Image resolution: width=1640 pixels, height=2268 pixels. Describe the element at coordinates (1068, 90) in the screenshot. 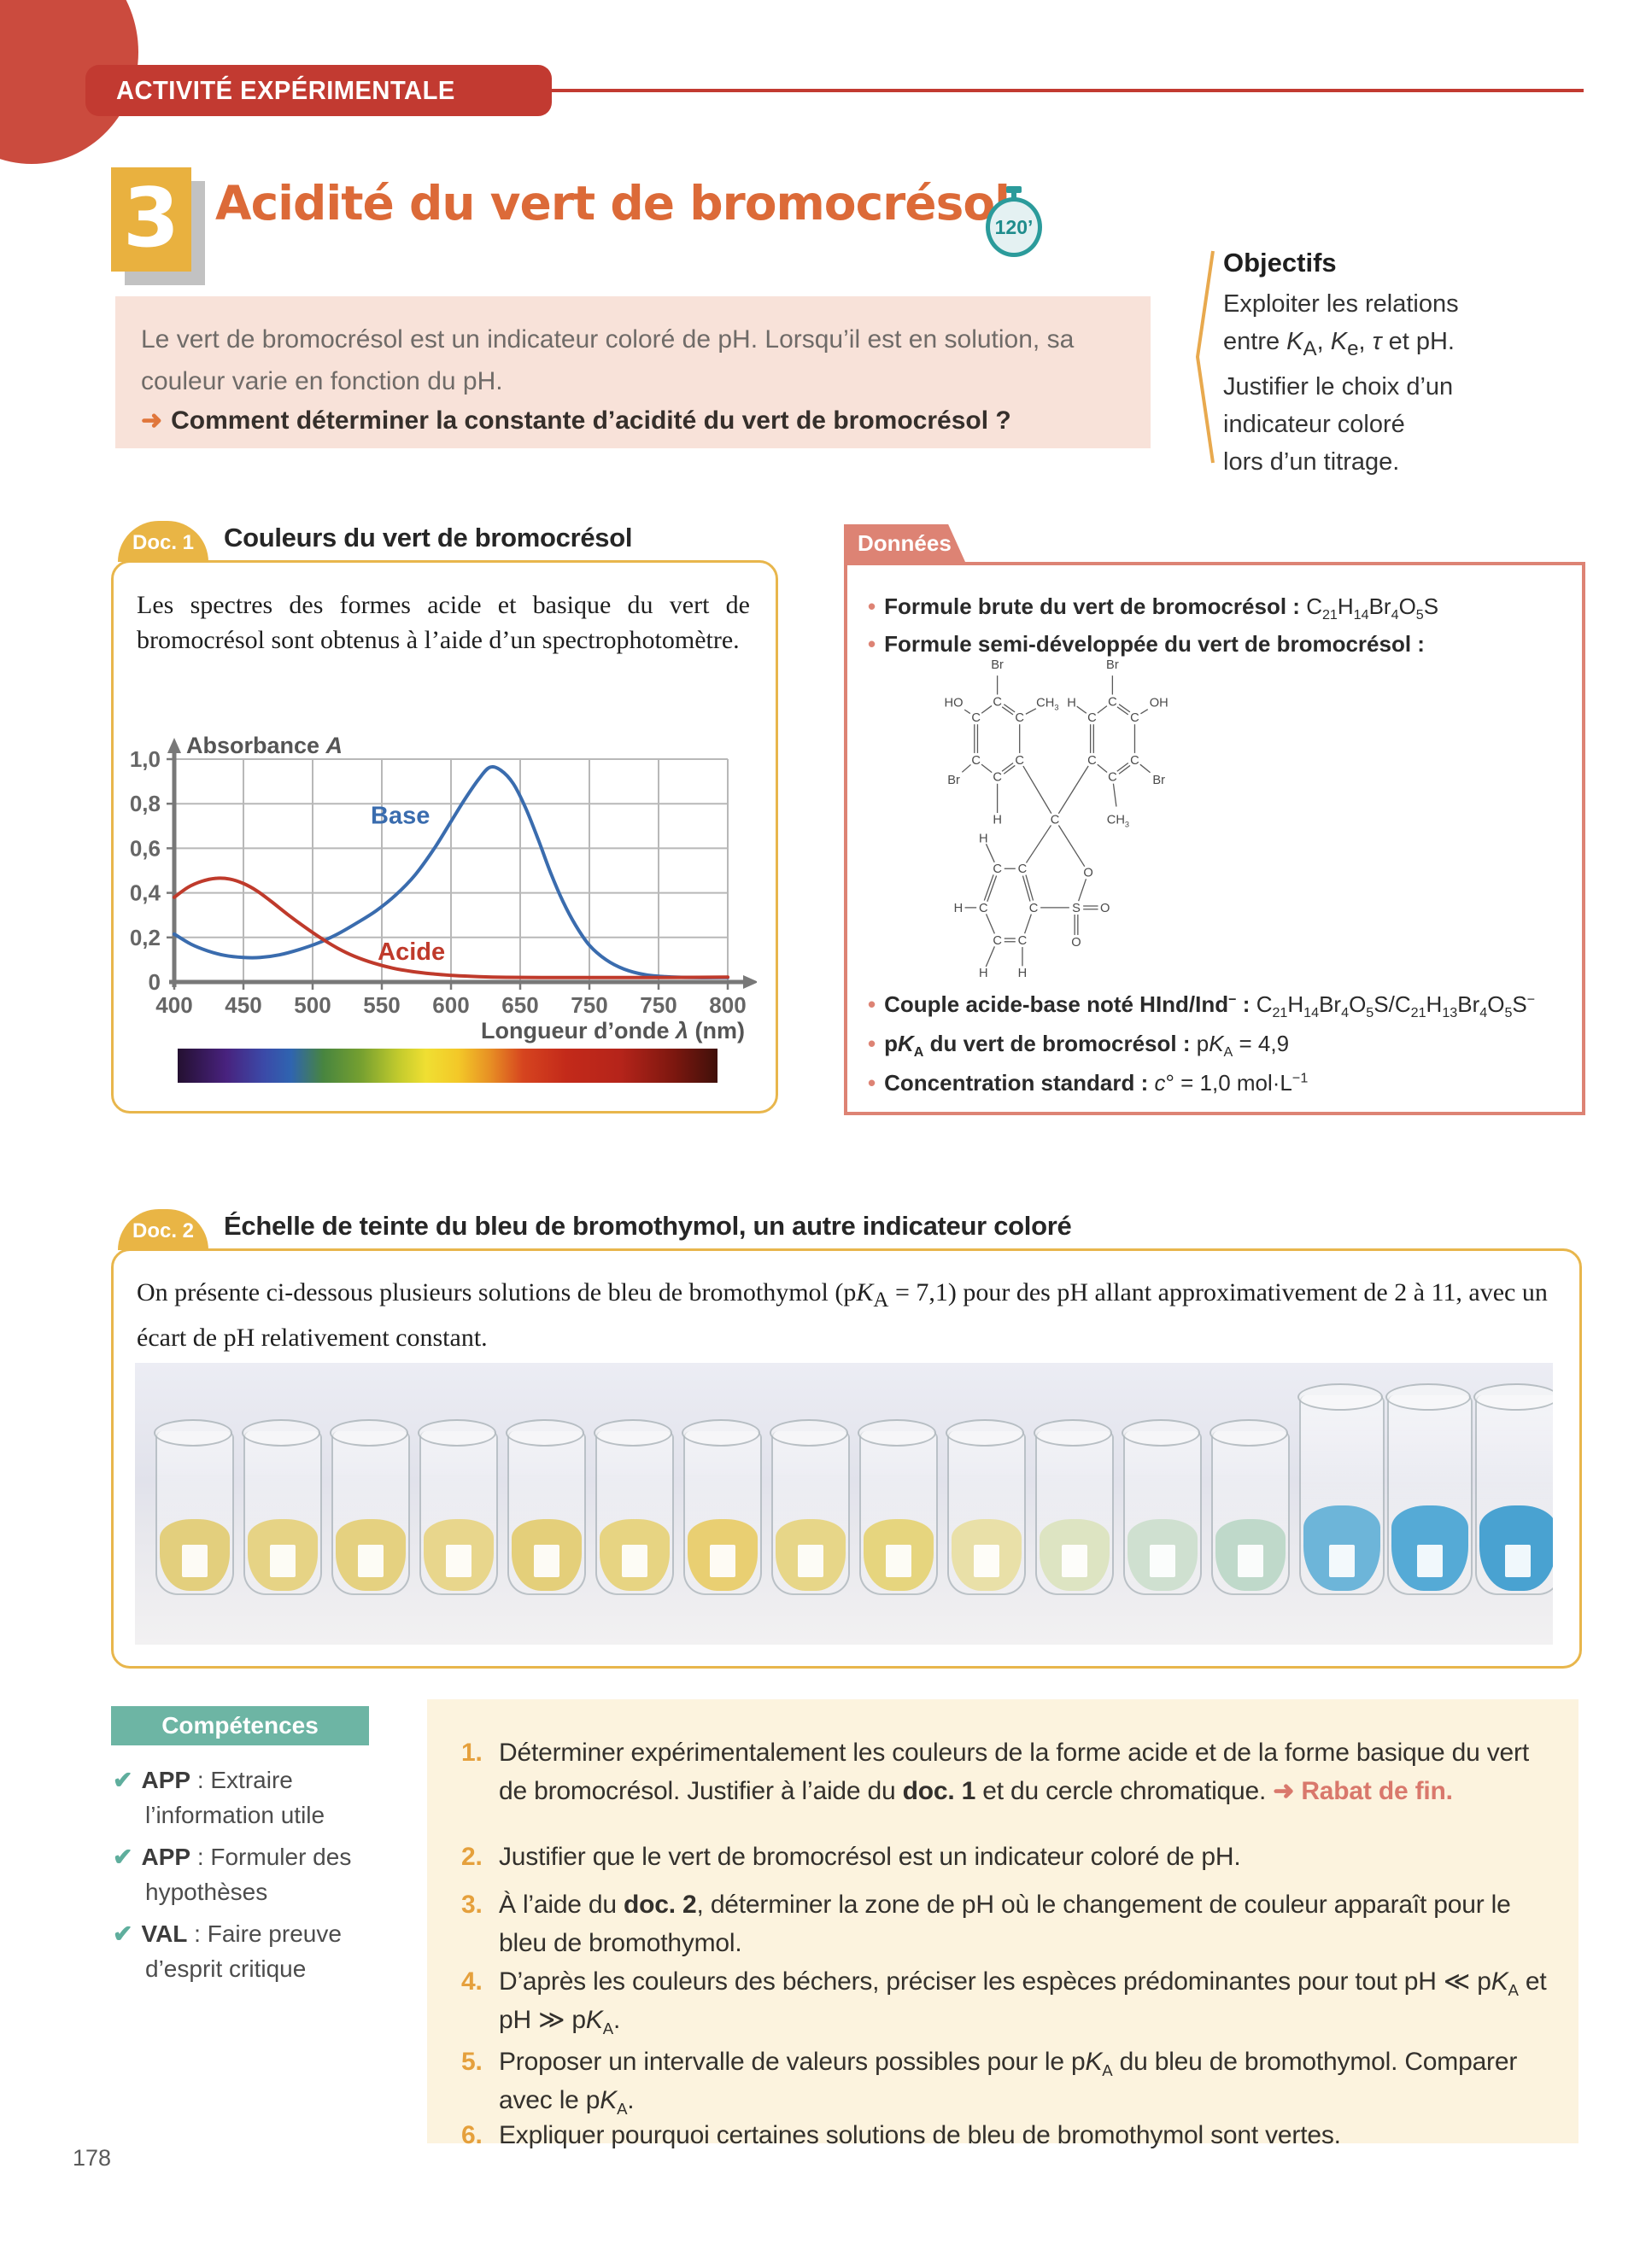

I see `banner-rule` at that location.